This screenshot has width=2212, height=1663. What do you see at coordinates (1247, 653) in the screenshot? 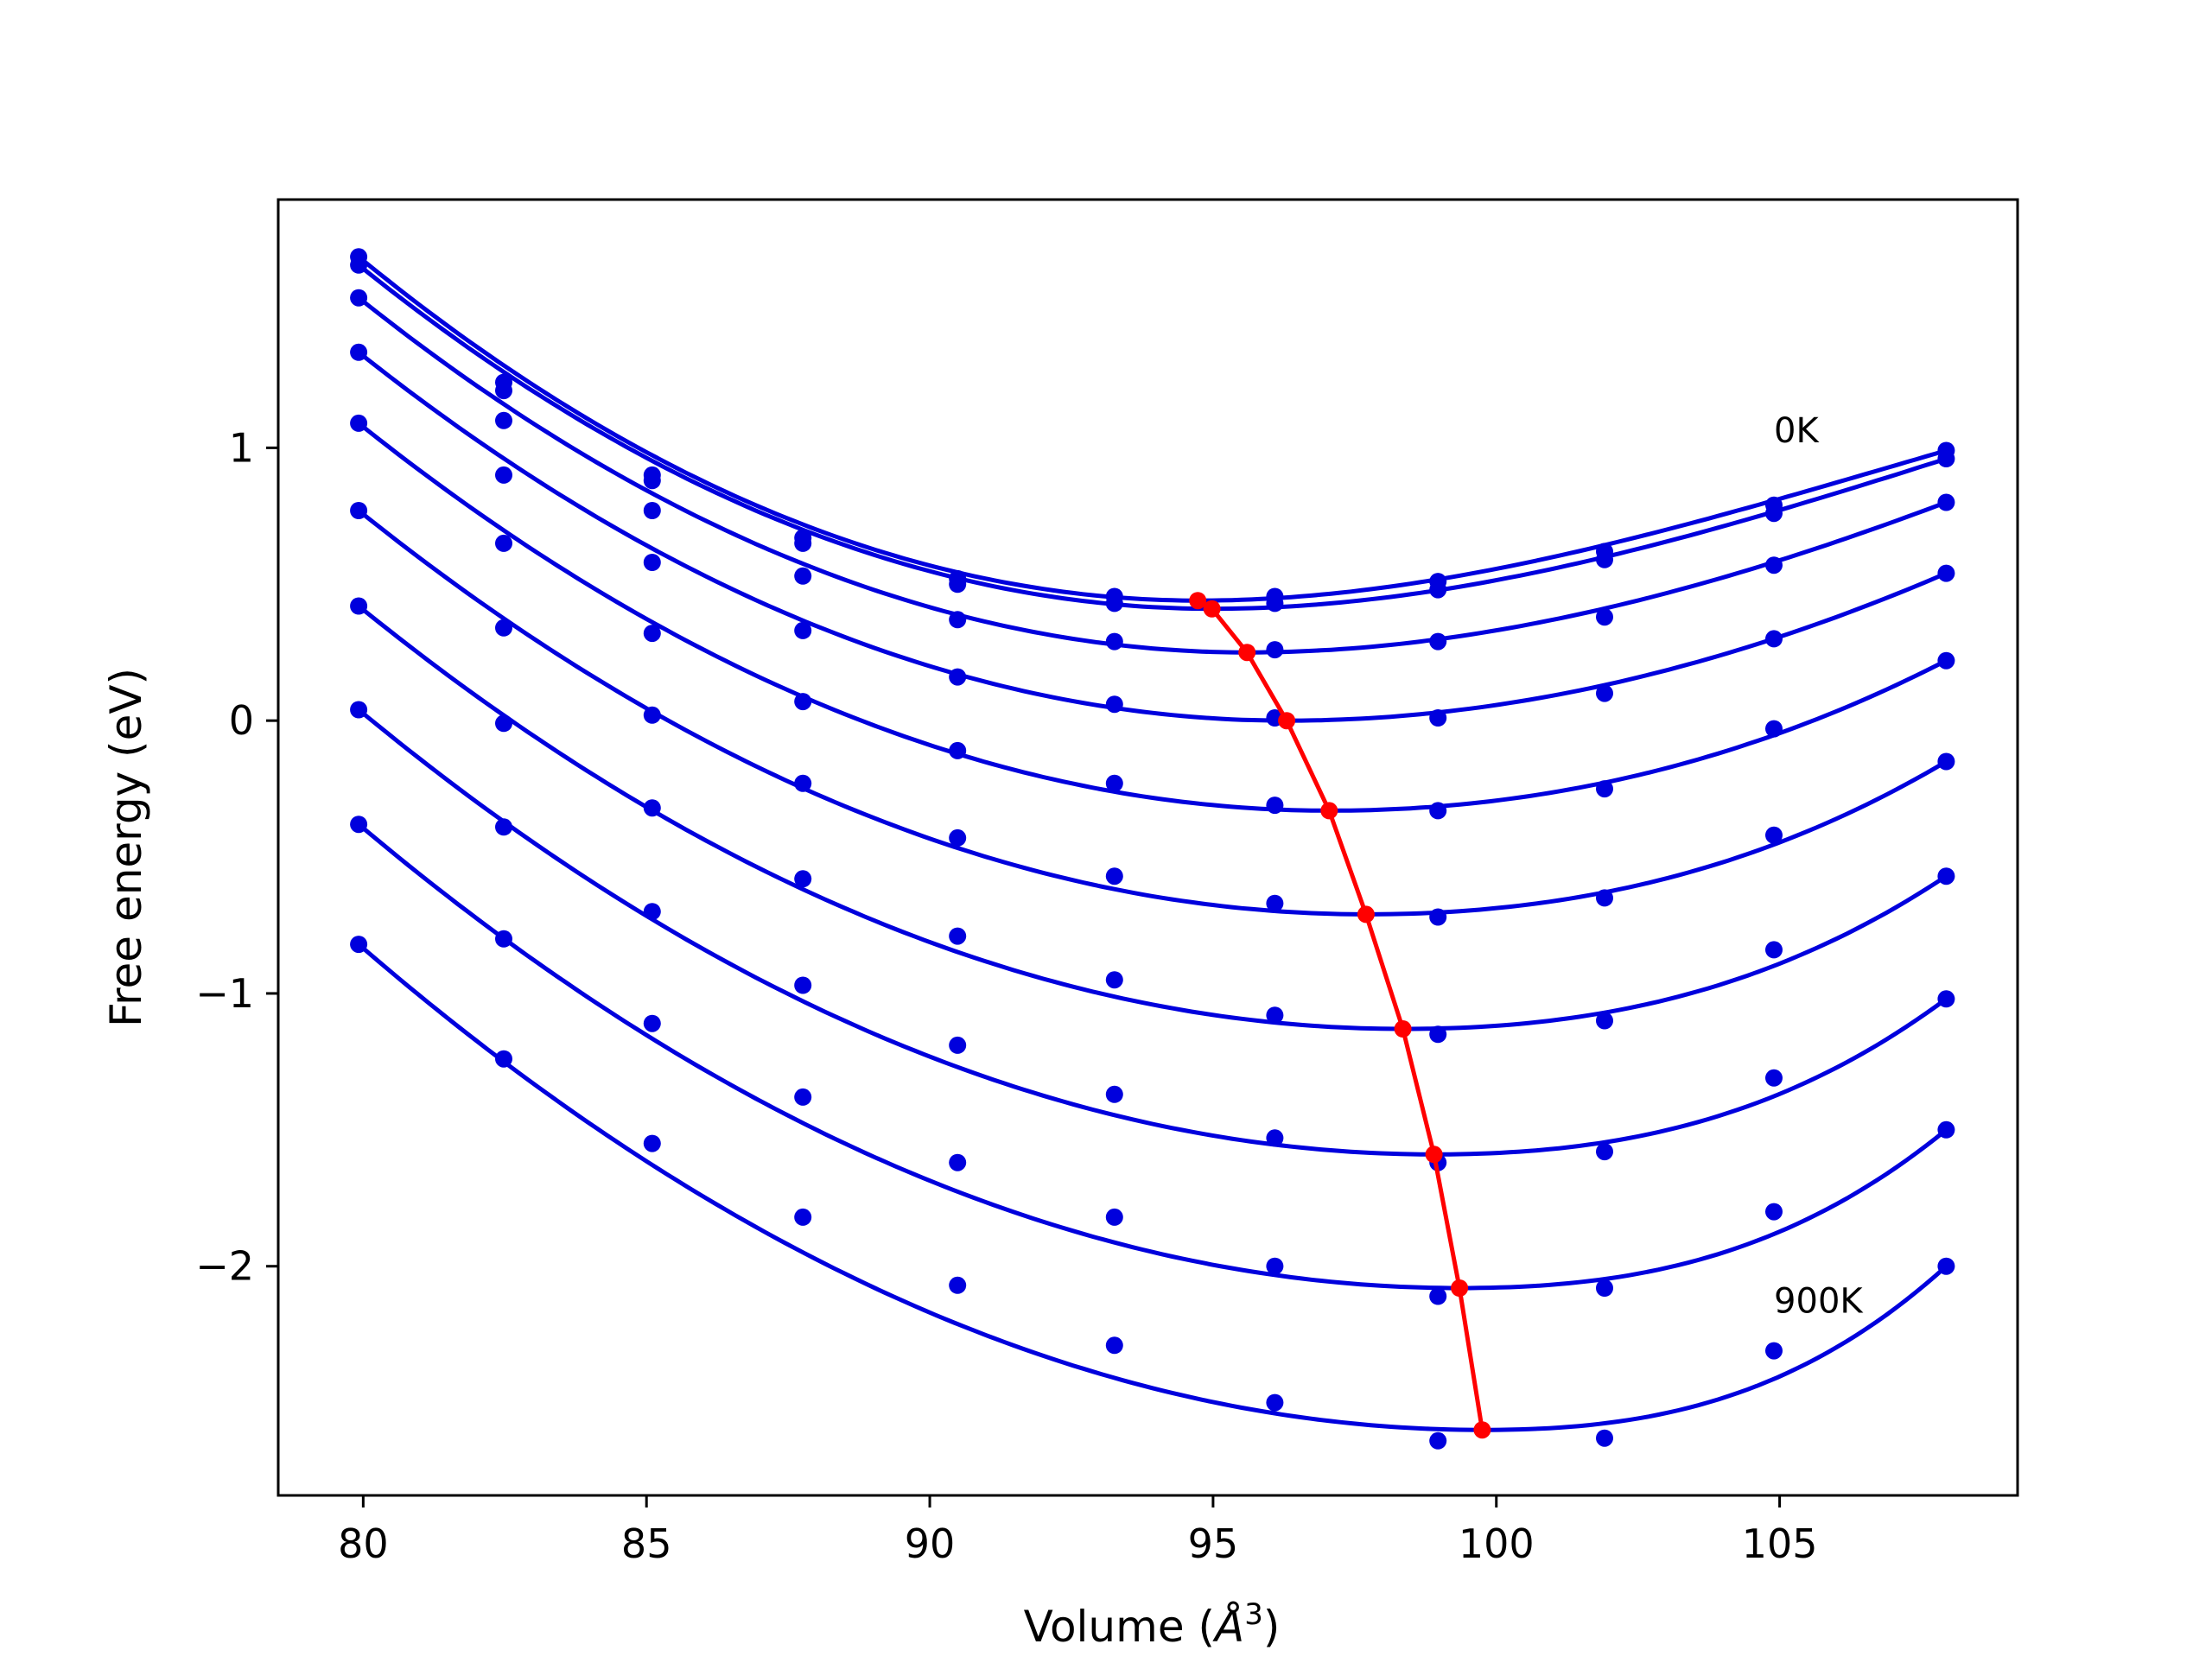
I see `minimum-point-200K` at bounding box center [1247, 653].